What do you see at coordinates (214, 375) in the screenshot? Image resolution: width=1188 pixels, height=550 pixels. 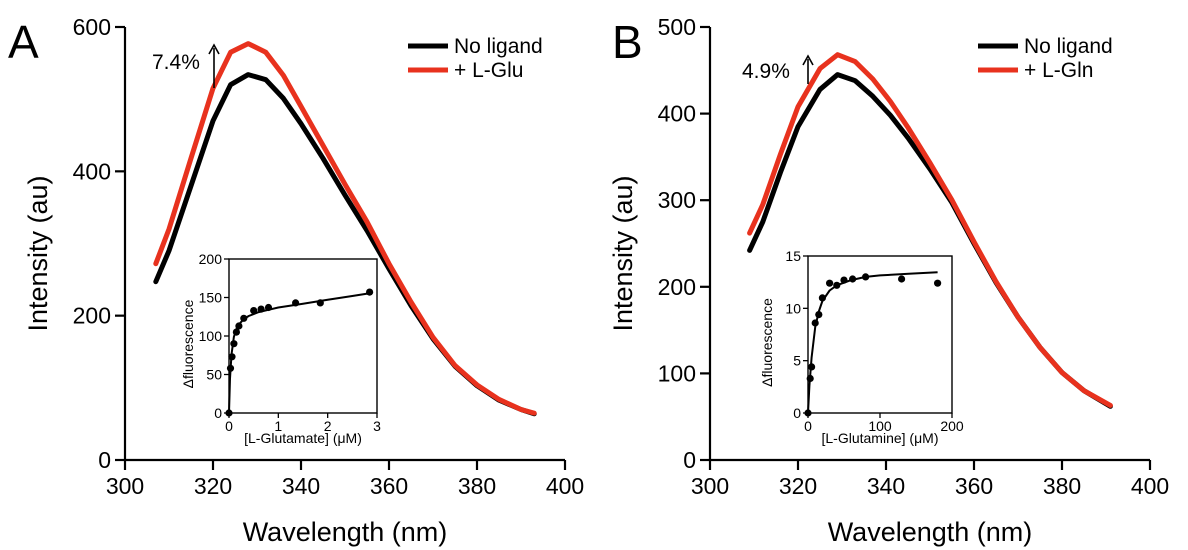 I see `inset-y-tick-label: 50` at bounding box center [214, 375].